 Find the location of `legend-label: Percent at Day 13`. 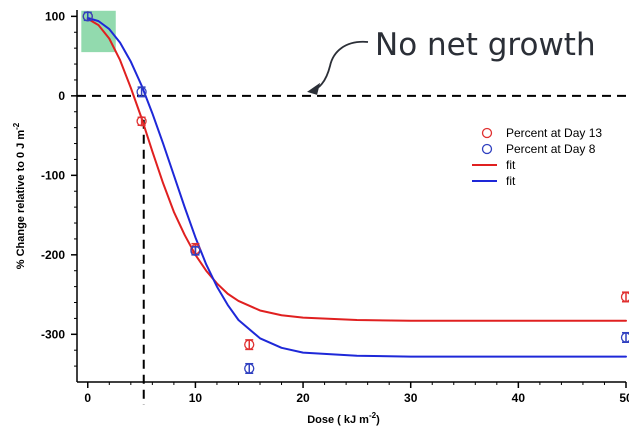

legend-label: Percent at Day 13 is located at coordinates (554, 133).